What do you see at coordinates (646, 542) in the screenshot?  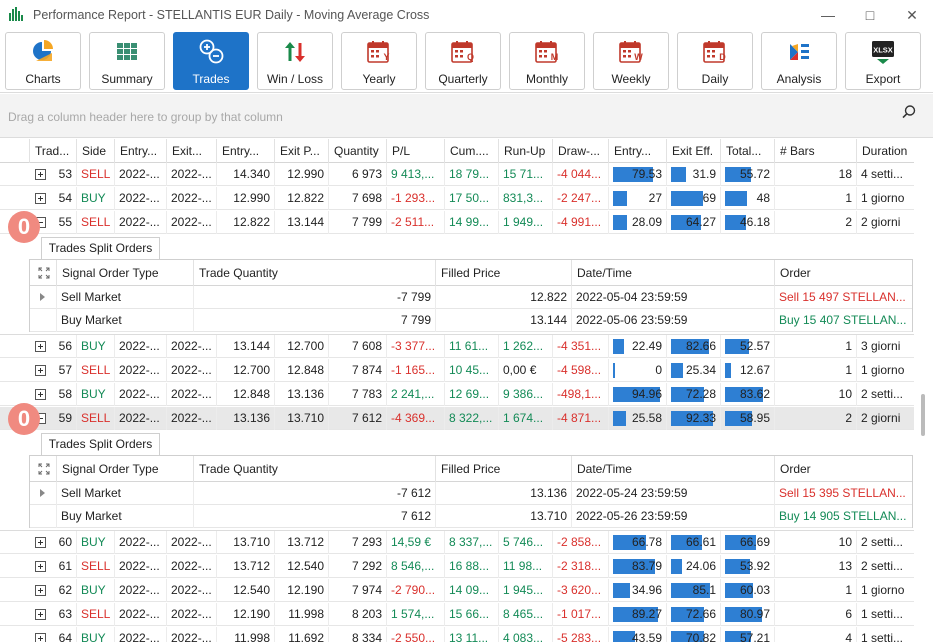 I see `efficiency-value: 66.78` at bounding box center [646, 542].